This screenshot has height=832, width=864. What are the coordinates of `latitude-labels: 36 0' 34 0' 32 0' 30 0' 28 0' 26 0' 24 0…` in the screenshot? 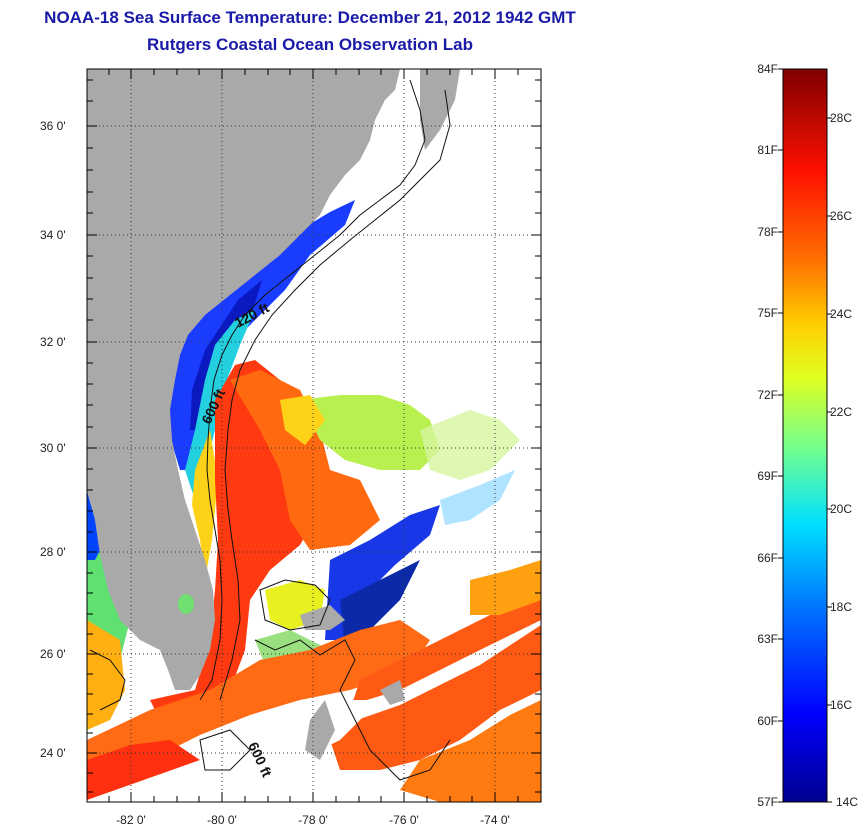 It's located at (53, 439).